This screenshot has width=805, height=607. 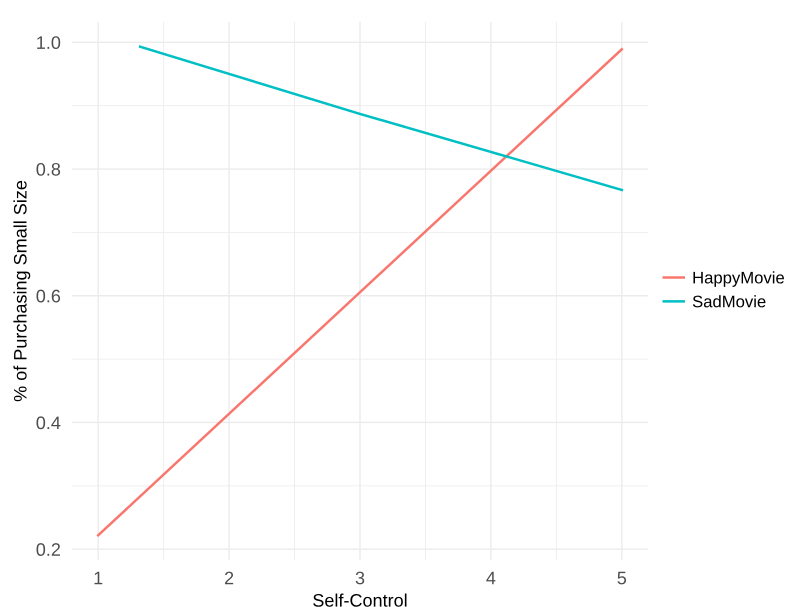 I want to click on x-tick-label: 1, so click(x=98, y=578).